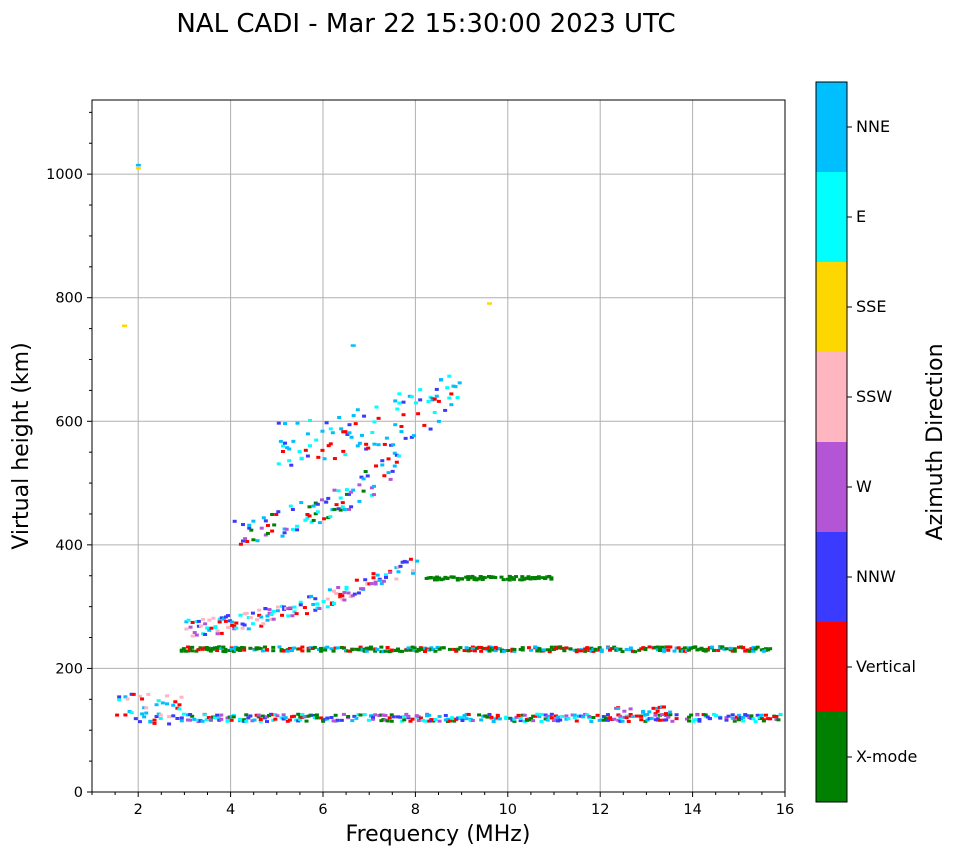 Image resolution: width=958 pixels, height=857 pixels. What do you see at coordinates (64, 175) in the screenshot?
I see `y-tick-label: 1000` at bounding box center [64, 175].